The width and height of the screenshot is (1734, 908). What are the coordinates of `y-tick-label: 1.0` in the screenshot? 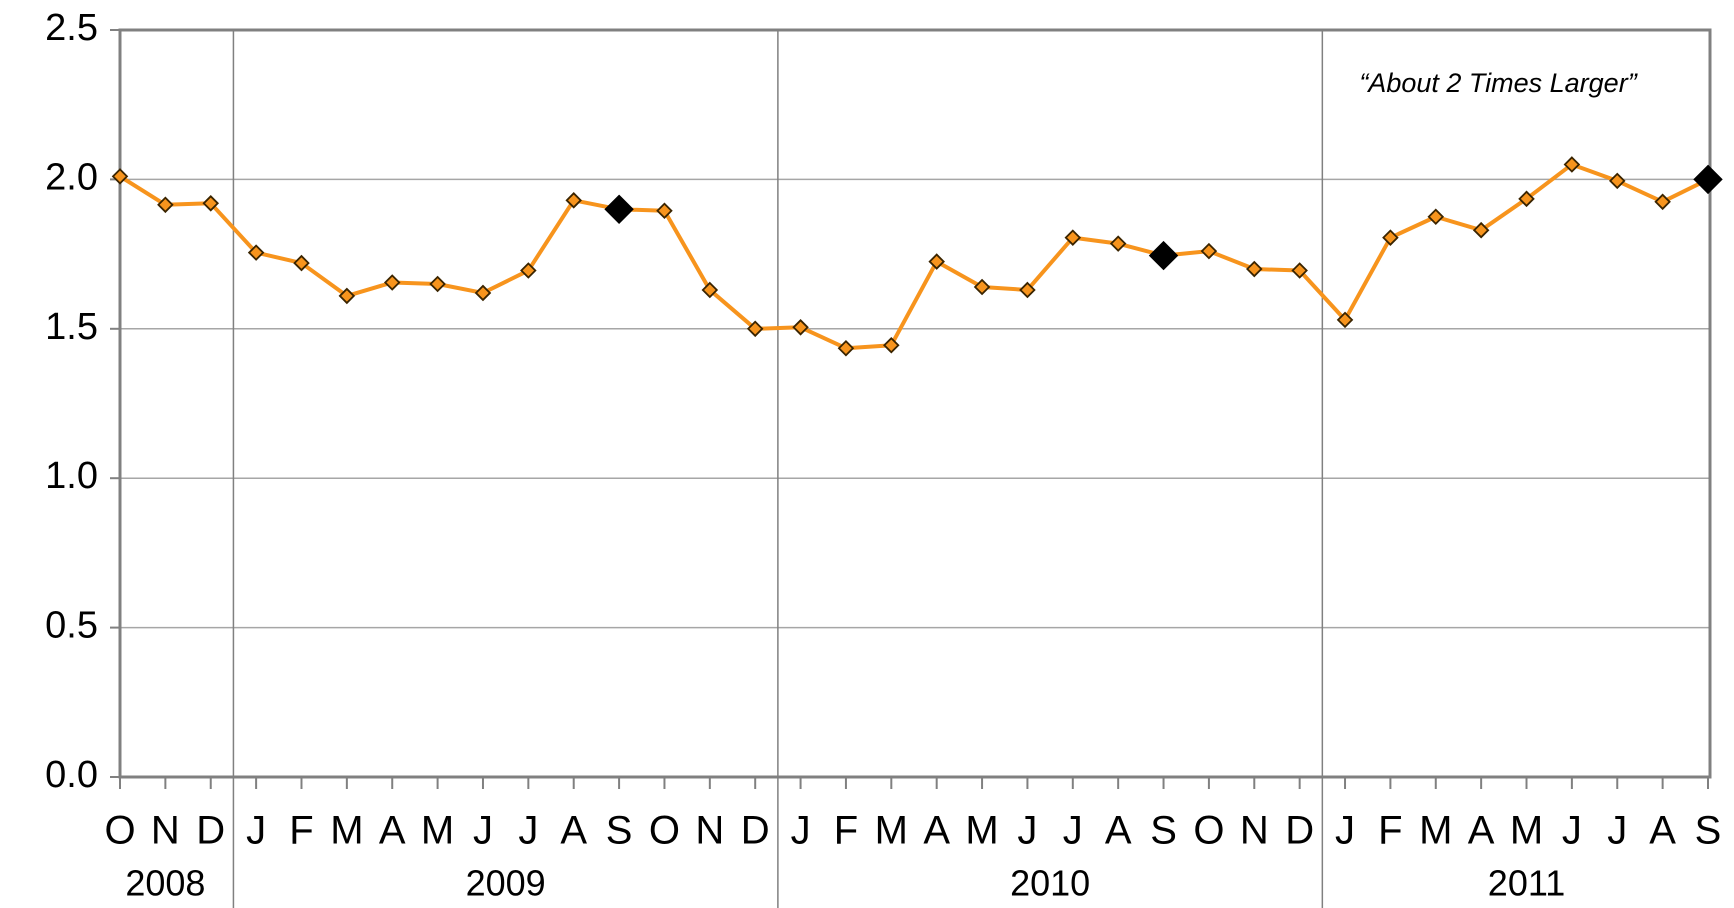 It's located at (71, 476).